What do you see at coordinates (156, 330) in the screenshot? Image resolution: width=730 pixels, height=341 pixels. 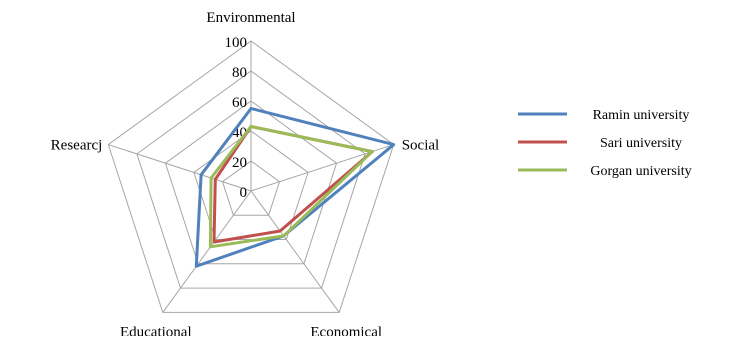 I see `axis-label-3: Educational` at bounding box center [156, 330].